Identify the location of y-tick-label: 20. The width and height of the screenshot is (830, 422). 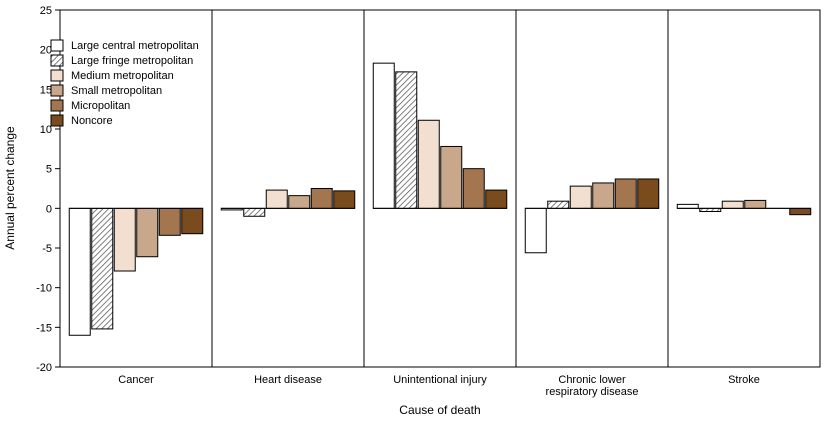
(46, 51).